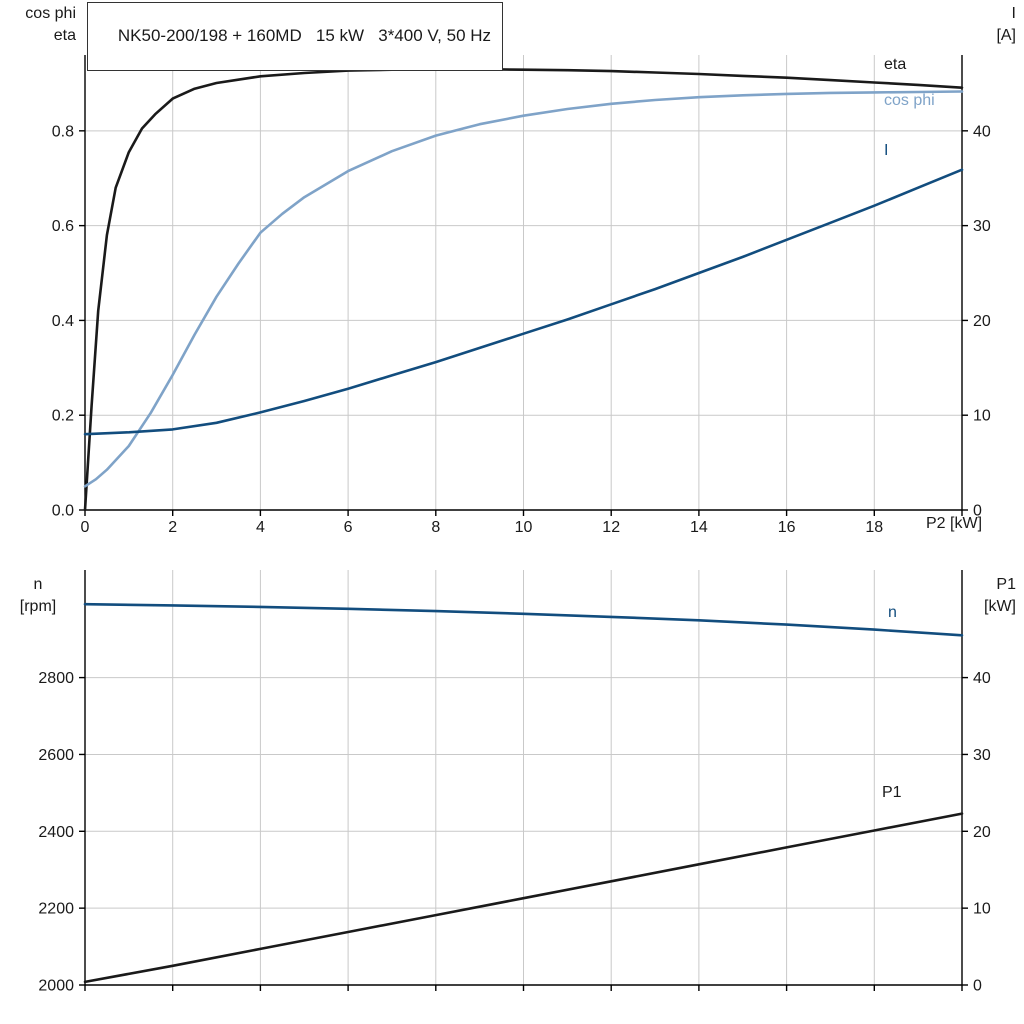 This screenshot has width=1024, height=1024. I want to click on curve-label-speed: n, so click(892, 612).